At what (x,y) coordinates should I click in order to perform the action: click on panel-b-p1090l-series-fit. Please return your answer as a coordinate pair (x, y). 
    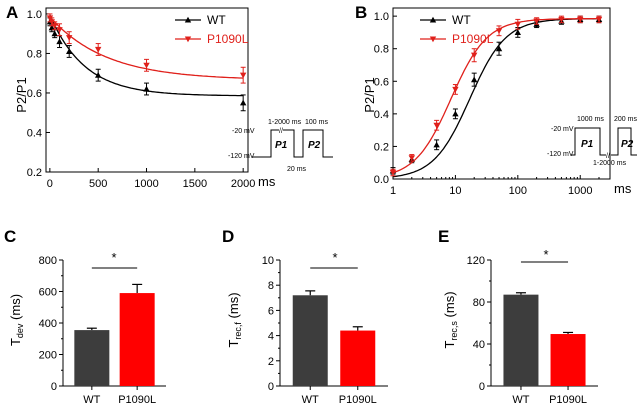
    Looking at the image, I should click on (496, 95).